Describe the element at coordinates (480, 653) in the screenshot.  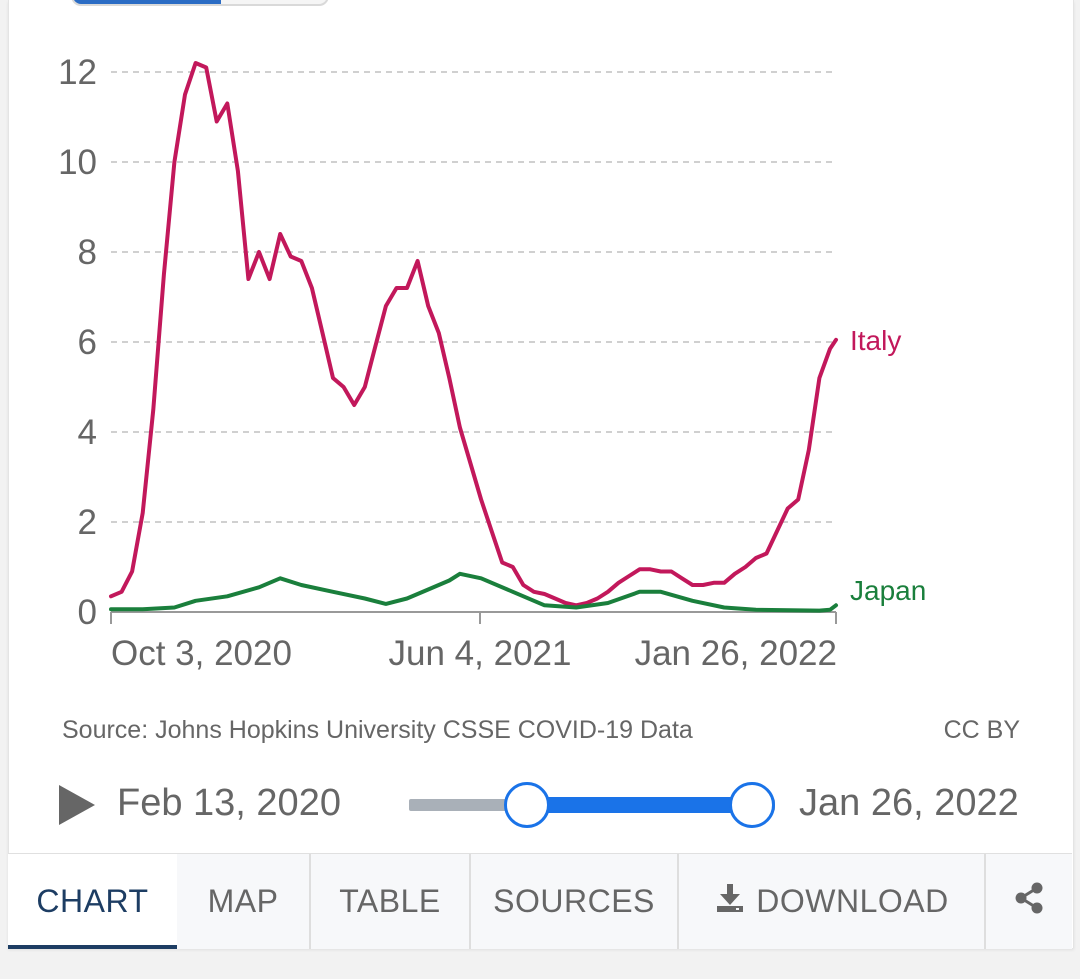
I see `x-tick-label: Jun 4, 2021` at that location.